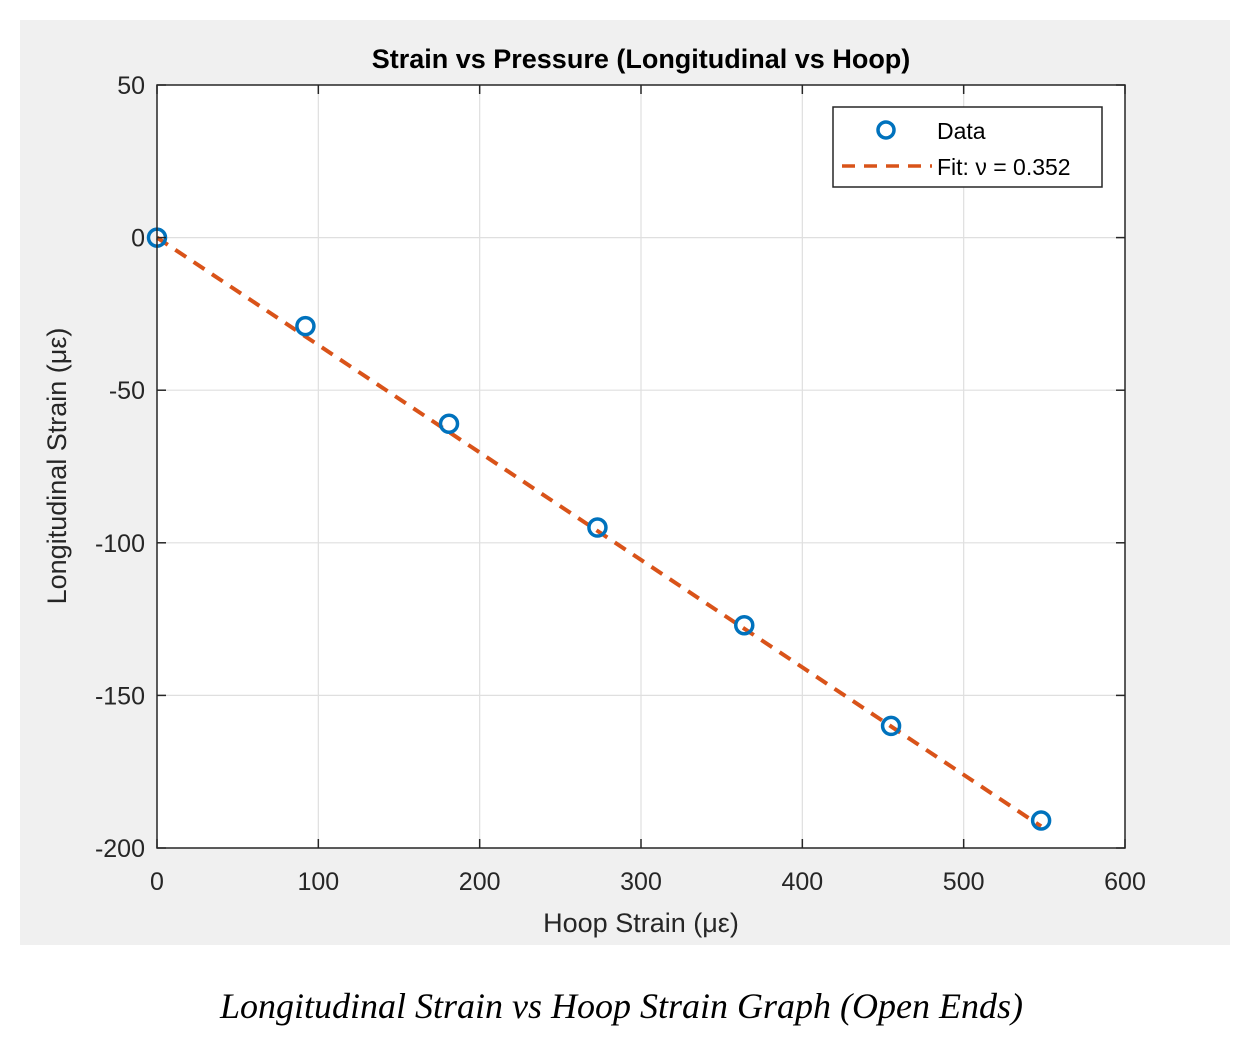  What do you see at coordinates (120, 696) in the screenshot?
I see `y-tick-label: -150` at bounding box center [120, 696].